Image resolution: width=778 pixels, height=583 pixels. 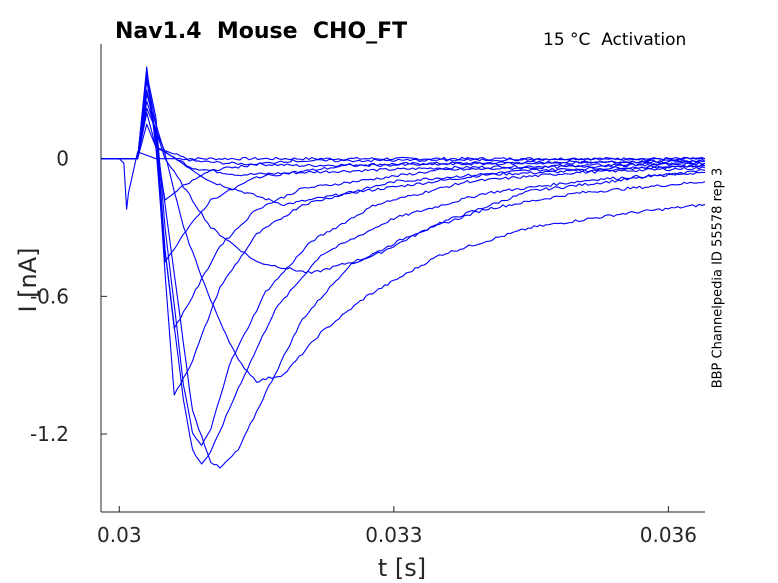 What do you see at coordinates (615, 40) in the screenshot?
I see `chart-subtitle: 15 °C Activation` at bounding box center [615, 40].